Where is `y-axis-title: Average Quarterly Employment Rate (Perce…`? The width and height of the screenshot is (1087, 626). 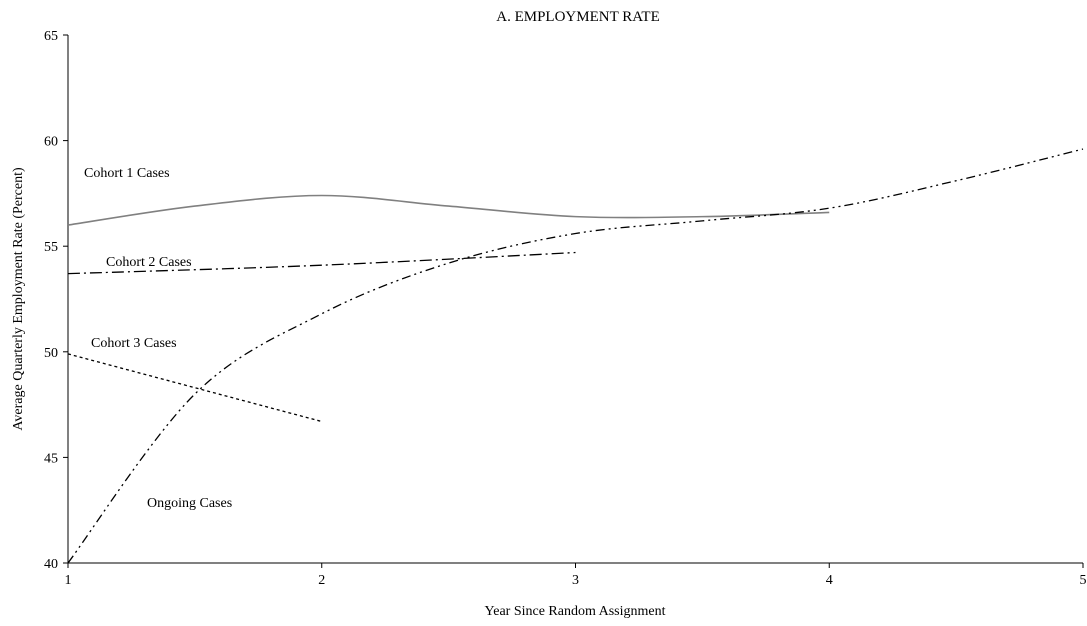
y-axis-title: Average Quarterly Employment Rate (Perce… is located at coordinates (18, 299).